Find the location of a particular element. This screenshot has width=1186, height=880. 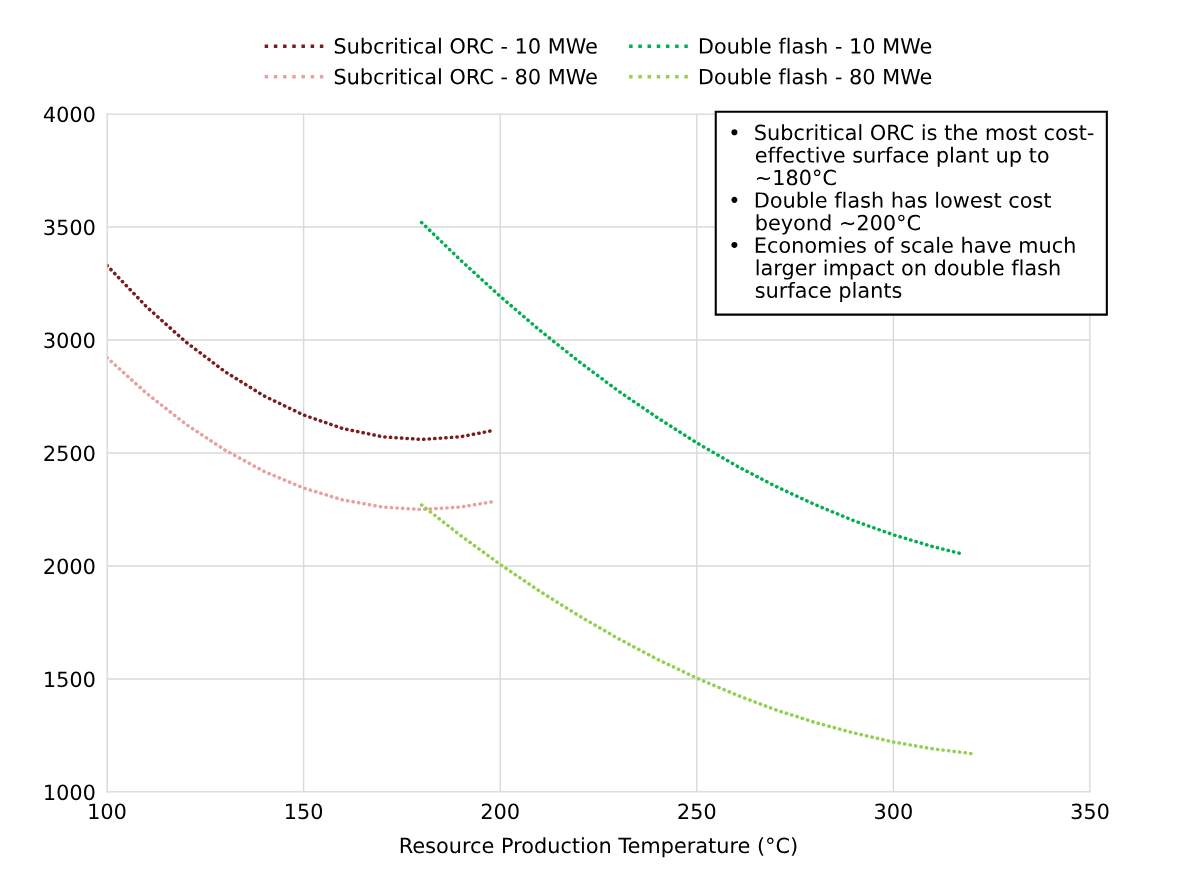

x-tick-label: 200 is located at coordinates (500, 811).